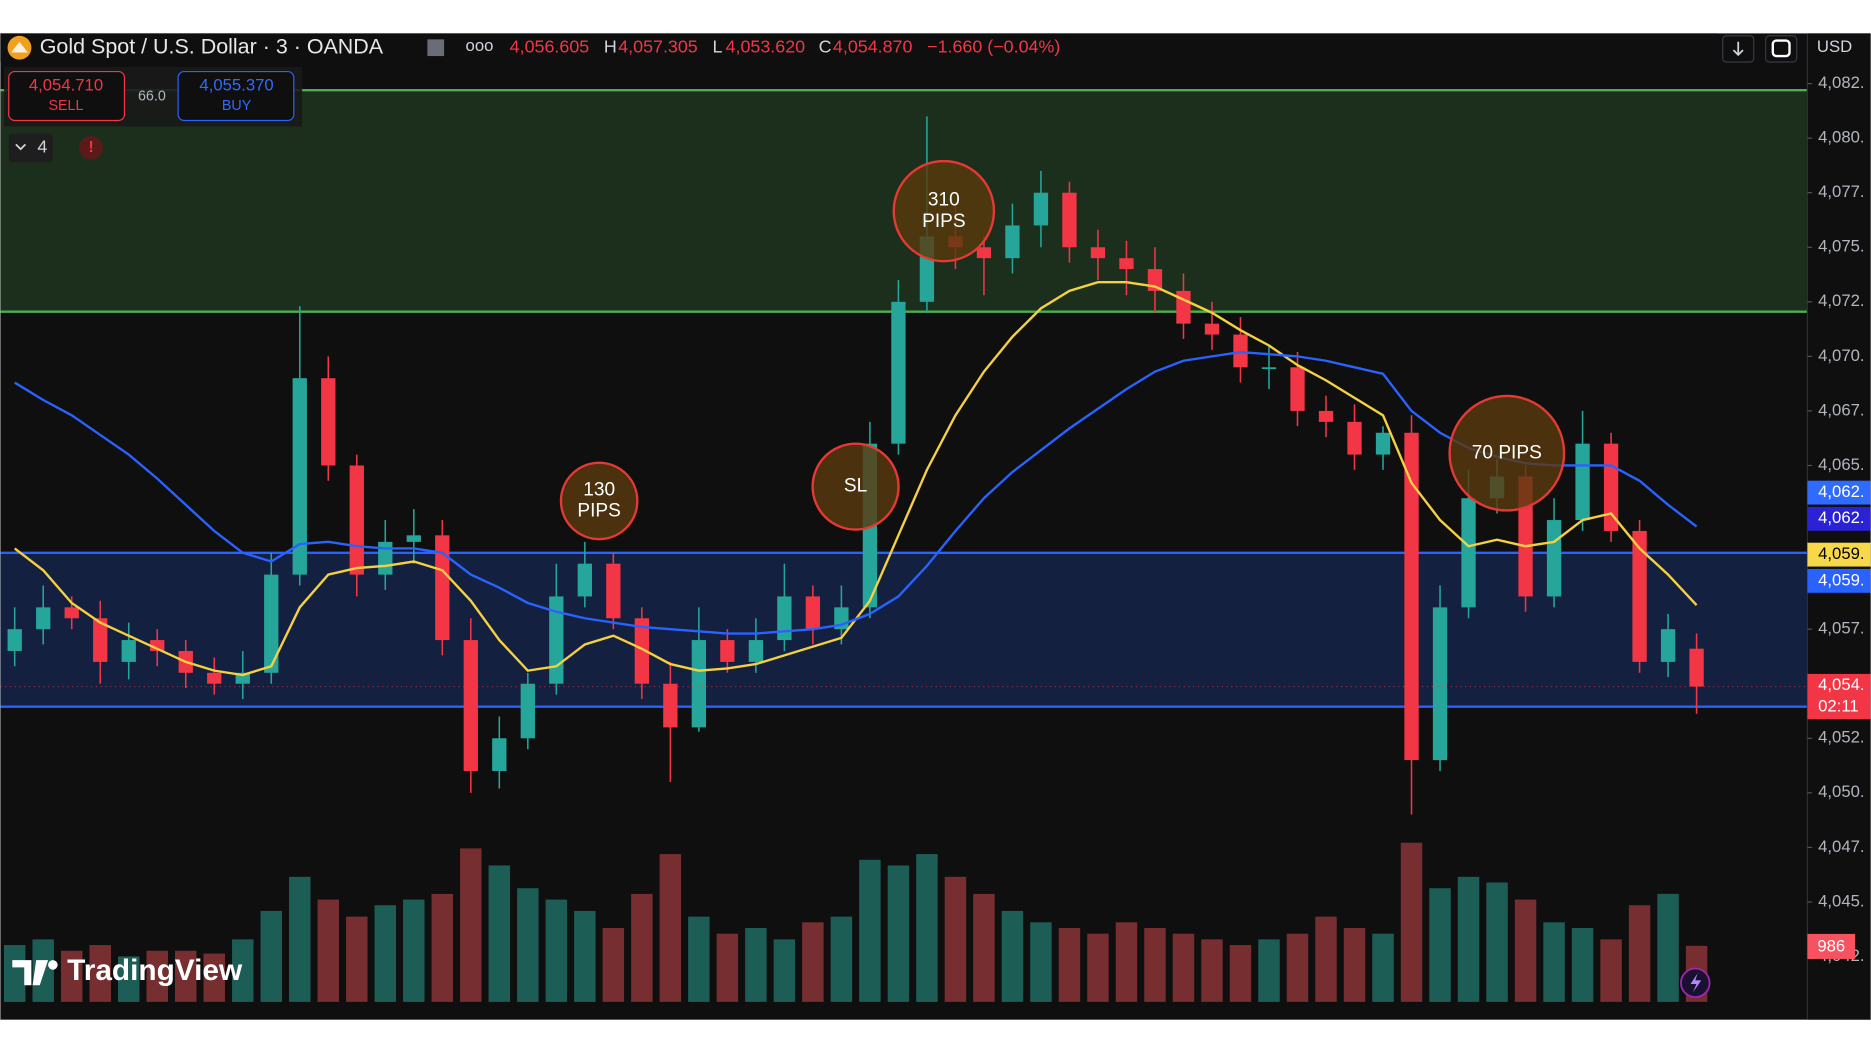 This screenshot has width=1871, height=1052. I want to click on more-icon: ooo, so click(480, 45).